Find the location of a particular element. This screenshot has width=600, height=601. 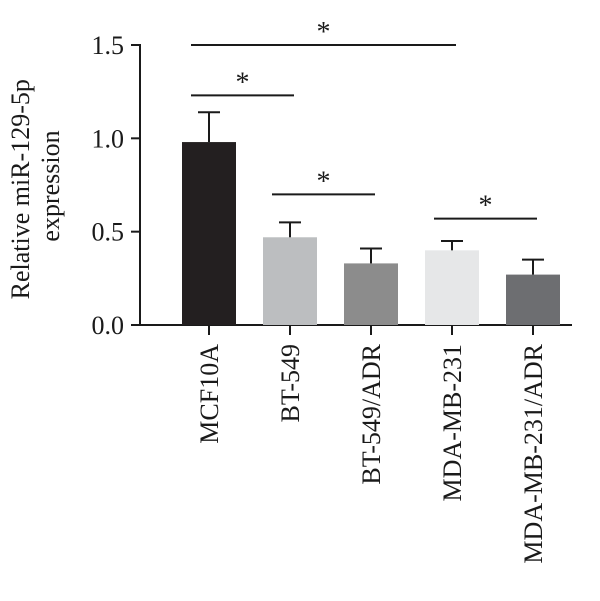

y-tick-label: 0.5 is located at coordinates (108, 232).